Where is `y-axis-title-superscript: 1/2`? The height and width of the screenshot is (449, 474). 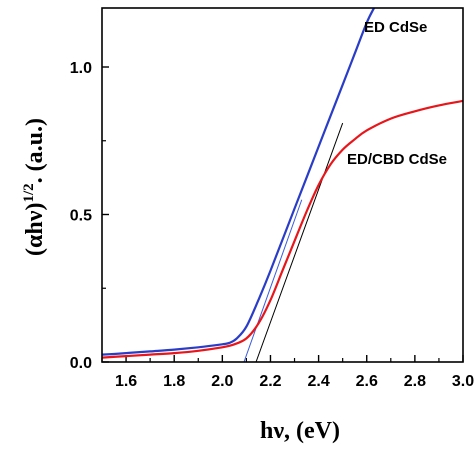
y-axis-title-superscript: 1/2 is located at coordinates (29, 192).